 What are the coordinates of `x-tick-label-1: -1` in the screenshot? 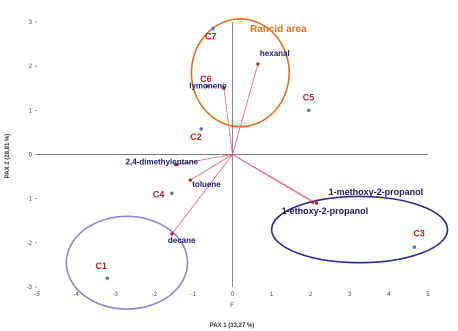 It's located at (194, 295).